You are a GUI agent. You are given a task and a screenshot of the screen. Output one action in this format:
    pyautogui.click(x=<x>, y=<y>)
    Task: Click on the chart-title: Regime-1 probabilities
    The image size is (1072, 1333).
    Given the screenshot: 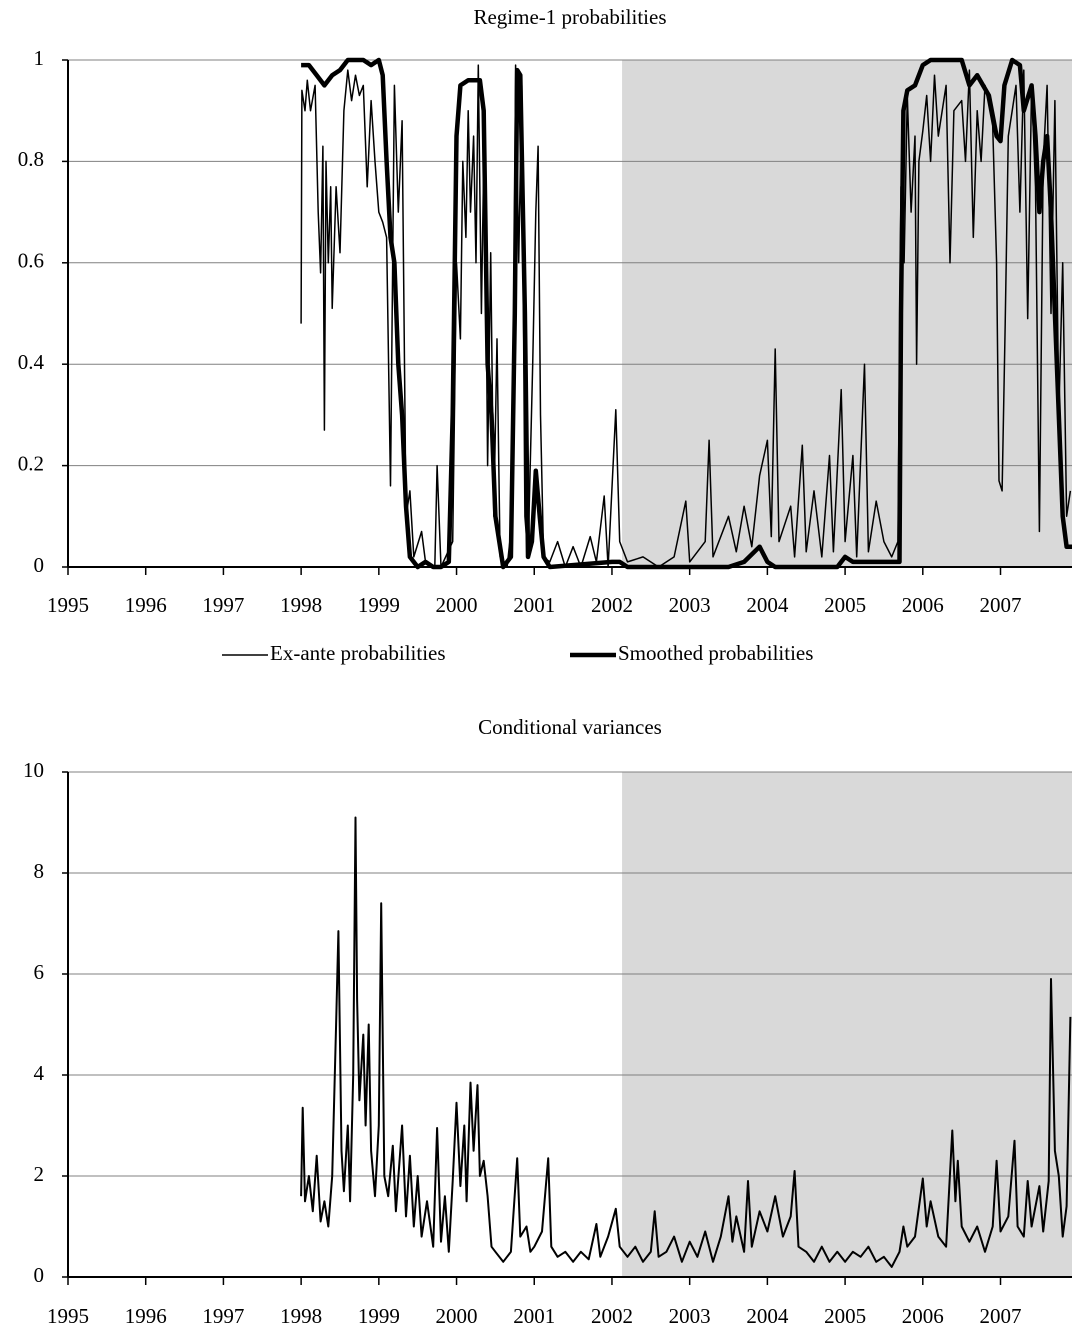 What is the action you would take?
    pyautogui.click(x=569, y=17)
    